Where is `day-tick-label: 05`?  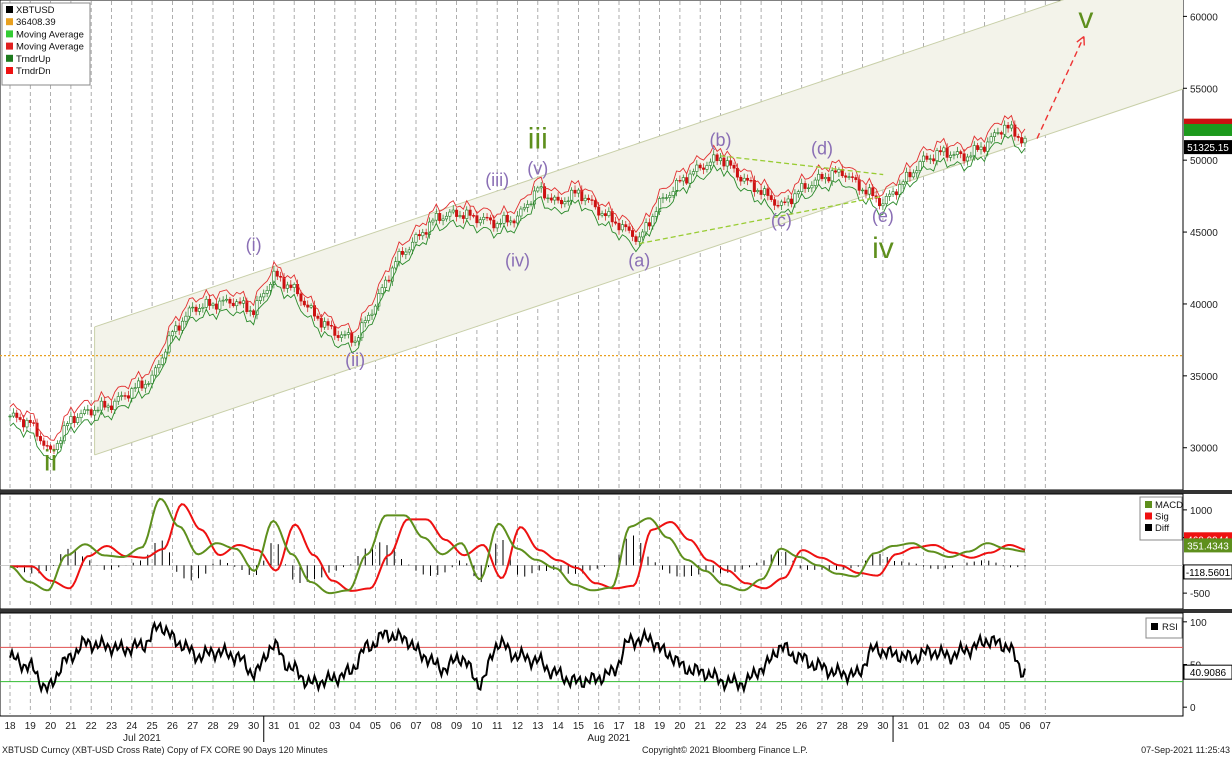 day-tick-label: 05 is located at coordinates (1005, 726).